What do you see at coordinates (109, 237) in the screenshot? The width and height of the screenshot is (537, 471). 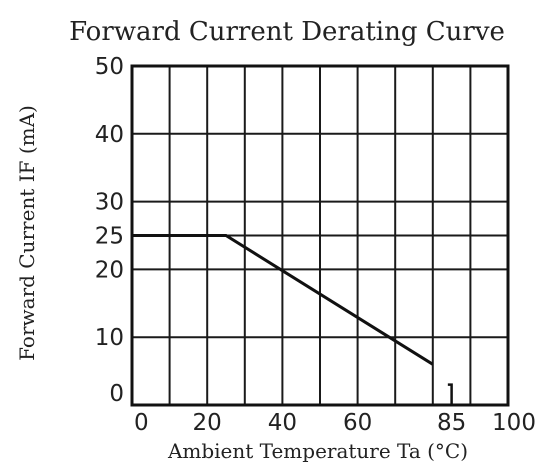 I see `y-tick-label: 25` at bounding box center [109, 237].